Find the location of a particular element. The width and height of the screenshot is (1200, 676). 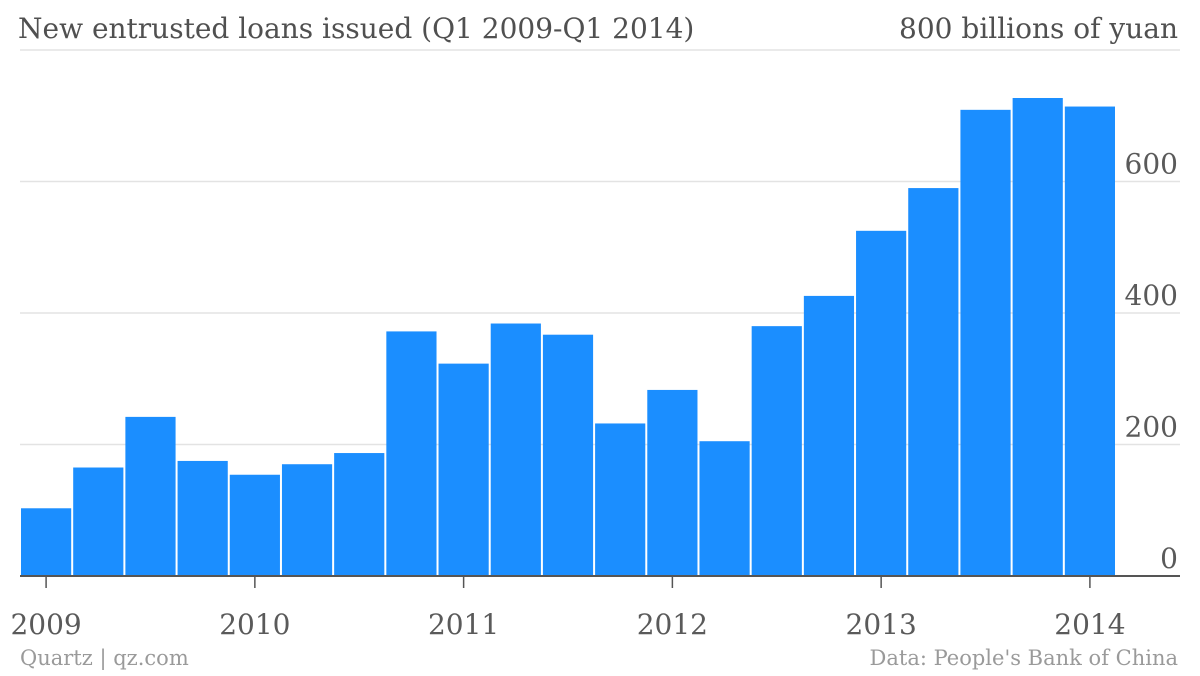

bar-q4-2010 is located at coordinates (411, 453).